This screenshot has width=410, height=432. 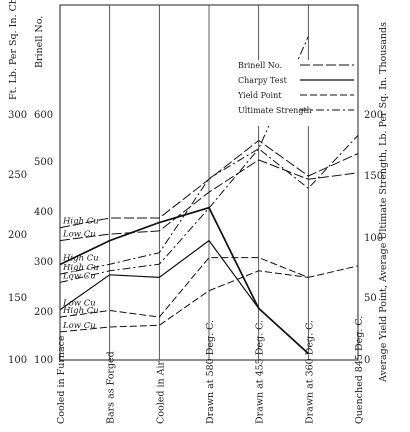 I want to click on charpy-axis-title: Ft. Lb. Per Sq. In. Charpy Test, so click(x=13, y=50).